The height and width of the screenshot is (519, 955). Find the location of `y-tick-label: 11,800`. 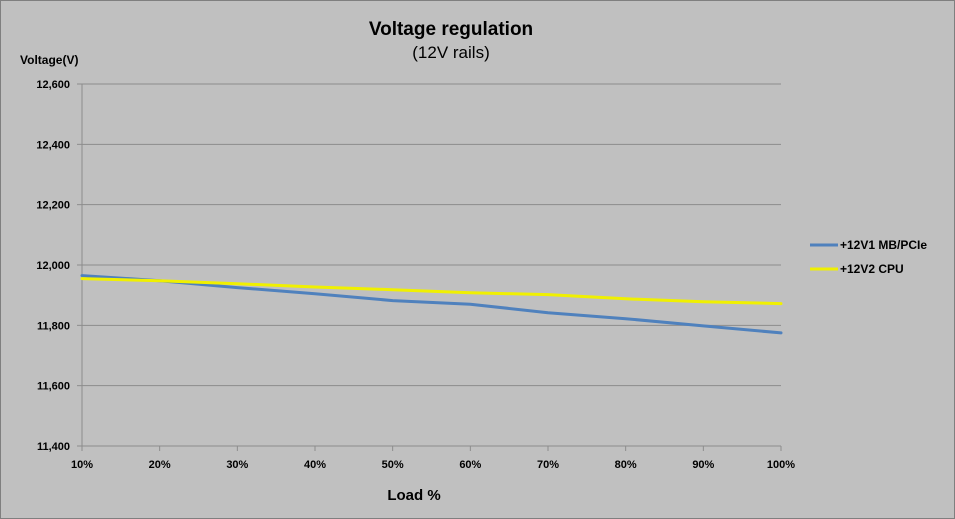

y-tick-label: 11,800 is located at coordinates (53, 326).